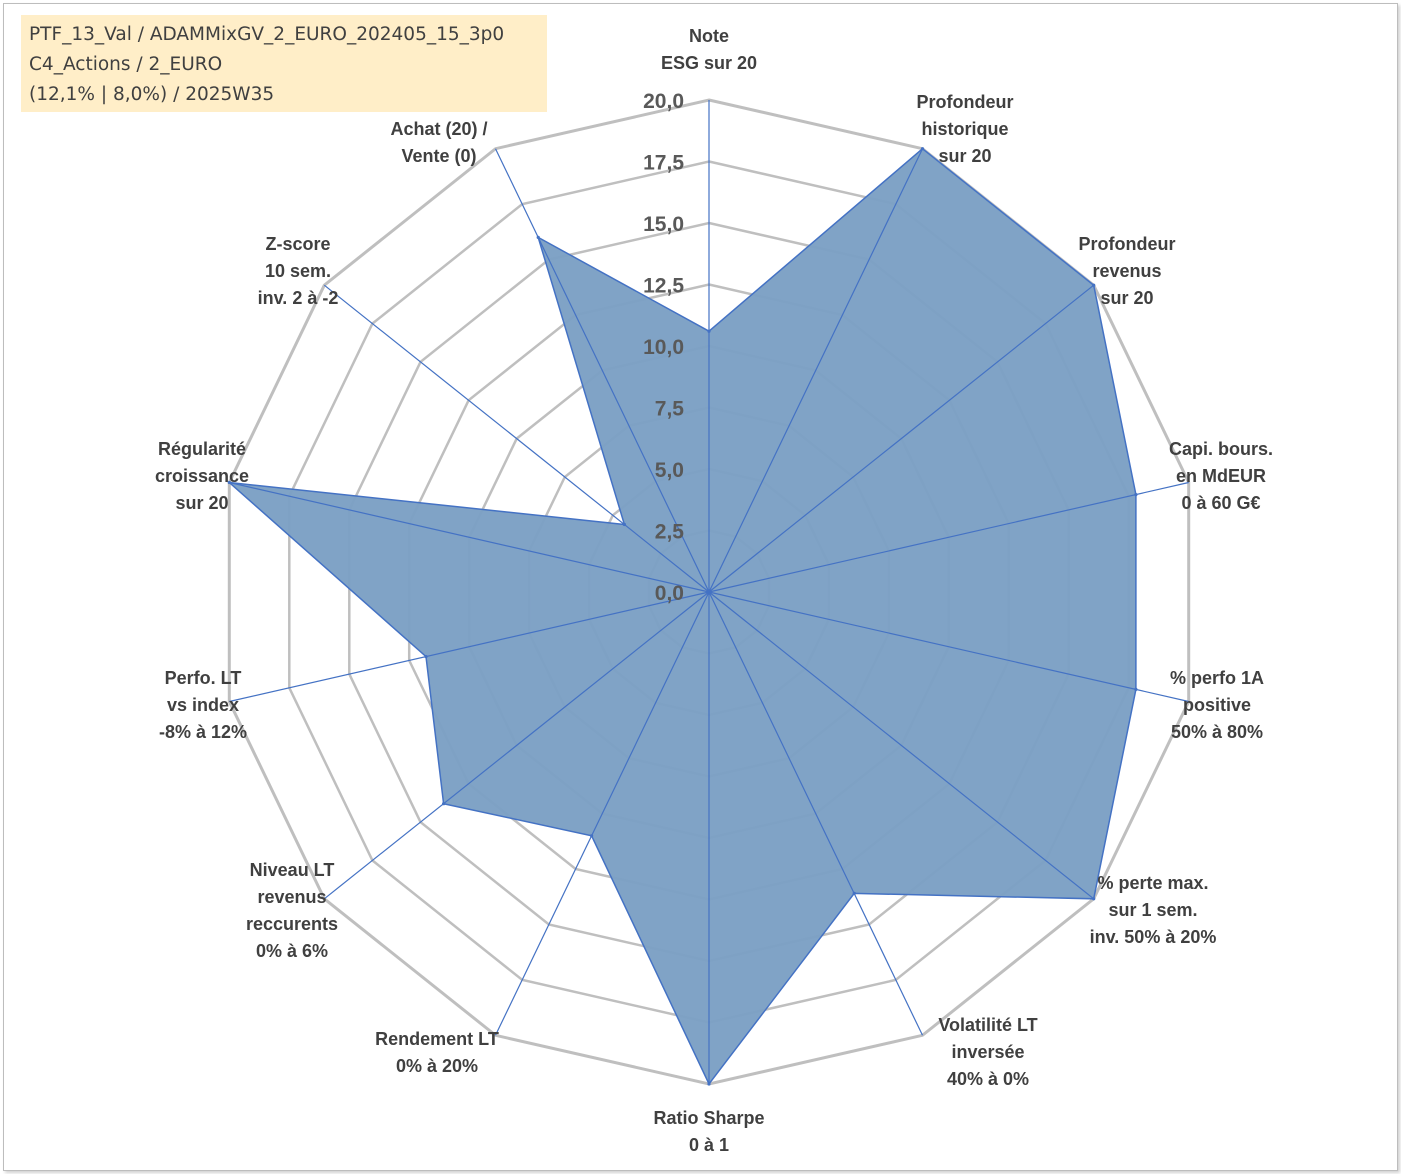  I want to click on radial-tick-labels: 0,0 2,5 5,0 7,5 10,0 12,5 15,0 17,5 20,0, so click(663, 347).